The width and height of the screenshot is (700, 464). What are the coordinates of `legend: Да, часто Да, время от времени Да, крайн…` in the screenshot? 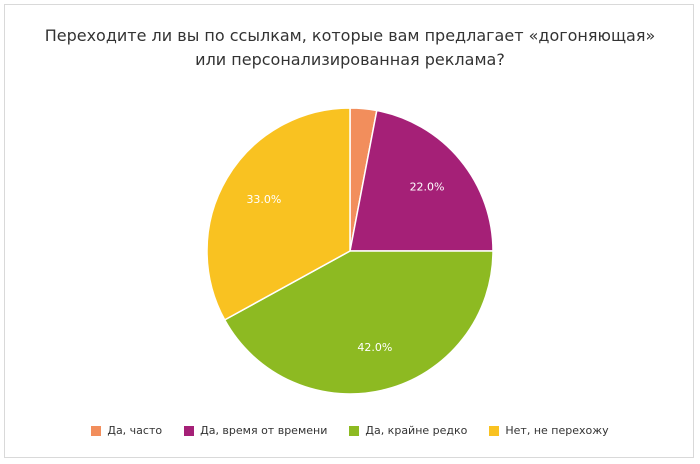 It's located at (350, 430).